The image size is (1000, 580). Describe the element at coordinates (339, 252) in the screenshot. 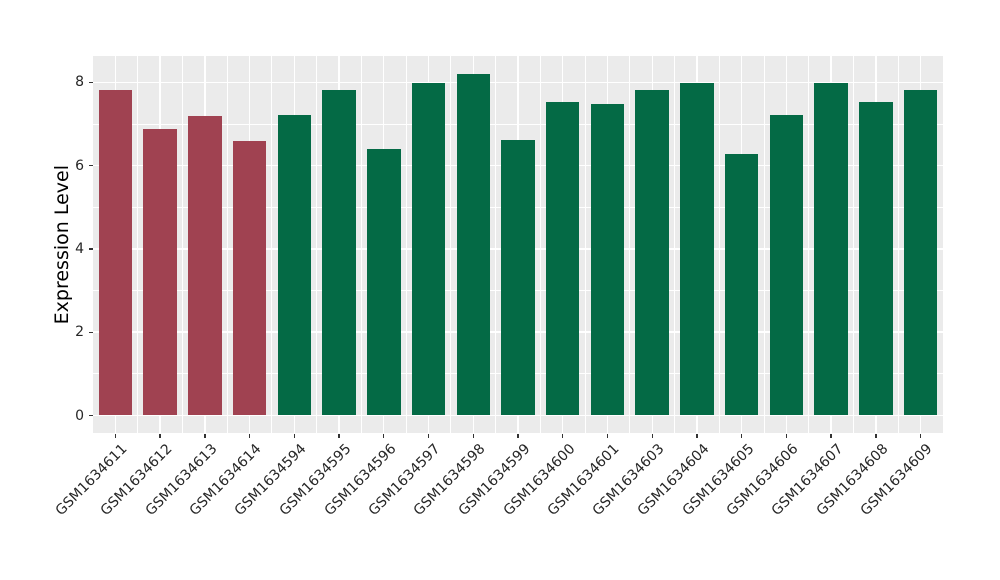

I see `bar-GSM1634595` at that location.